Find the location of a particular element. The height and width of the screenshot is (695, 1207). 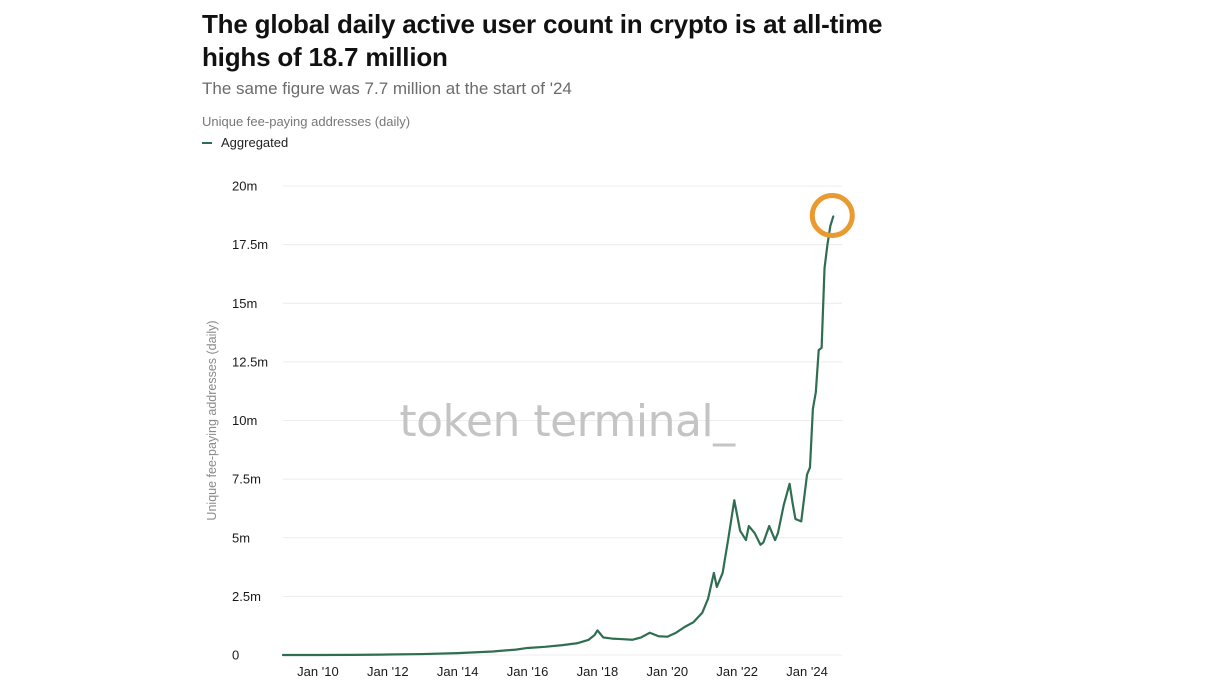

y-tick-label: 5m is located at coordinates (241, 537).